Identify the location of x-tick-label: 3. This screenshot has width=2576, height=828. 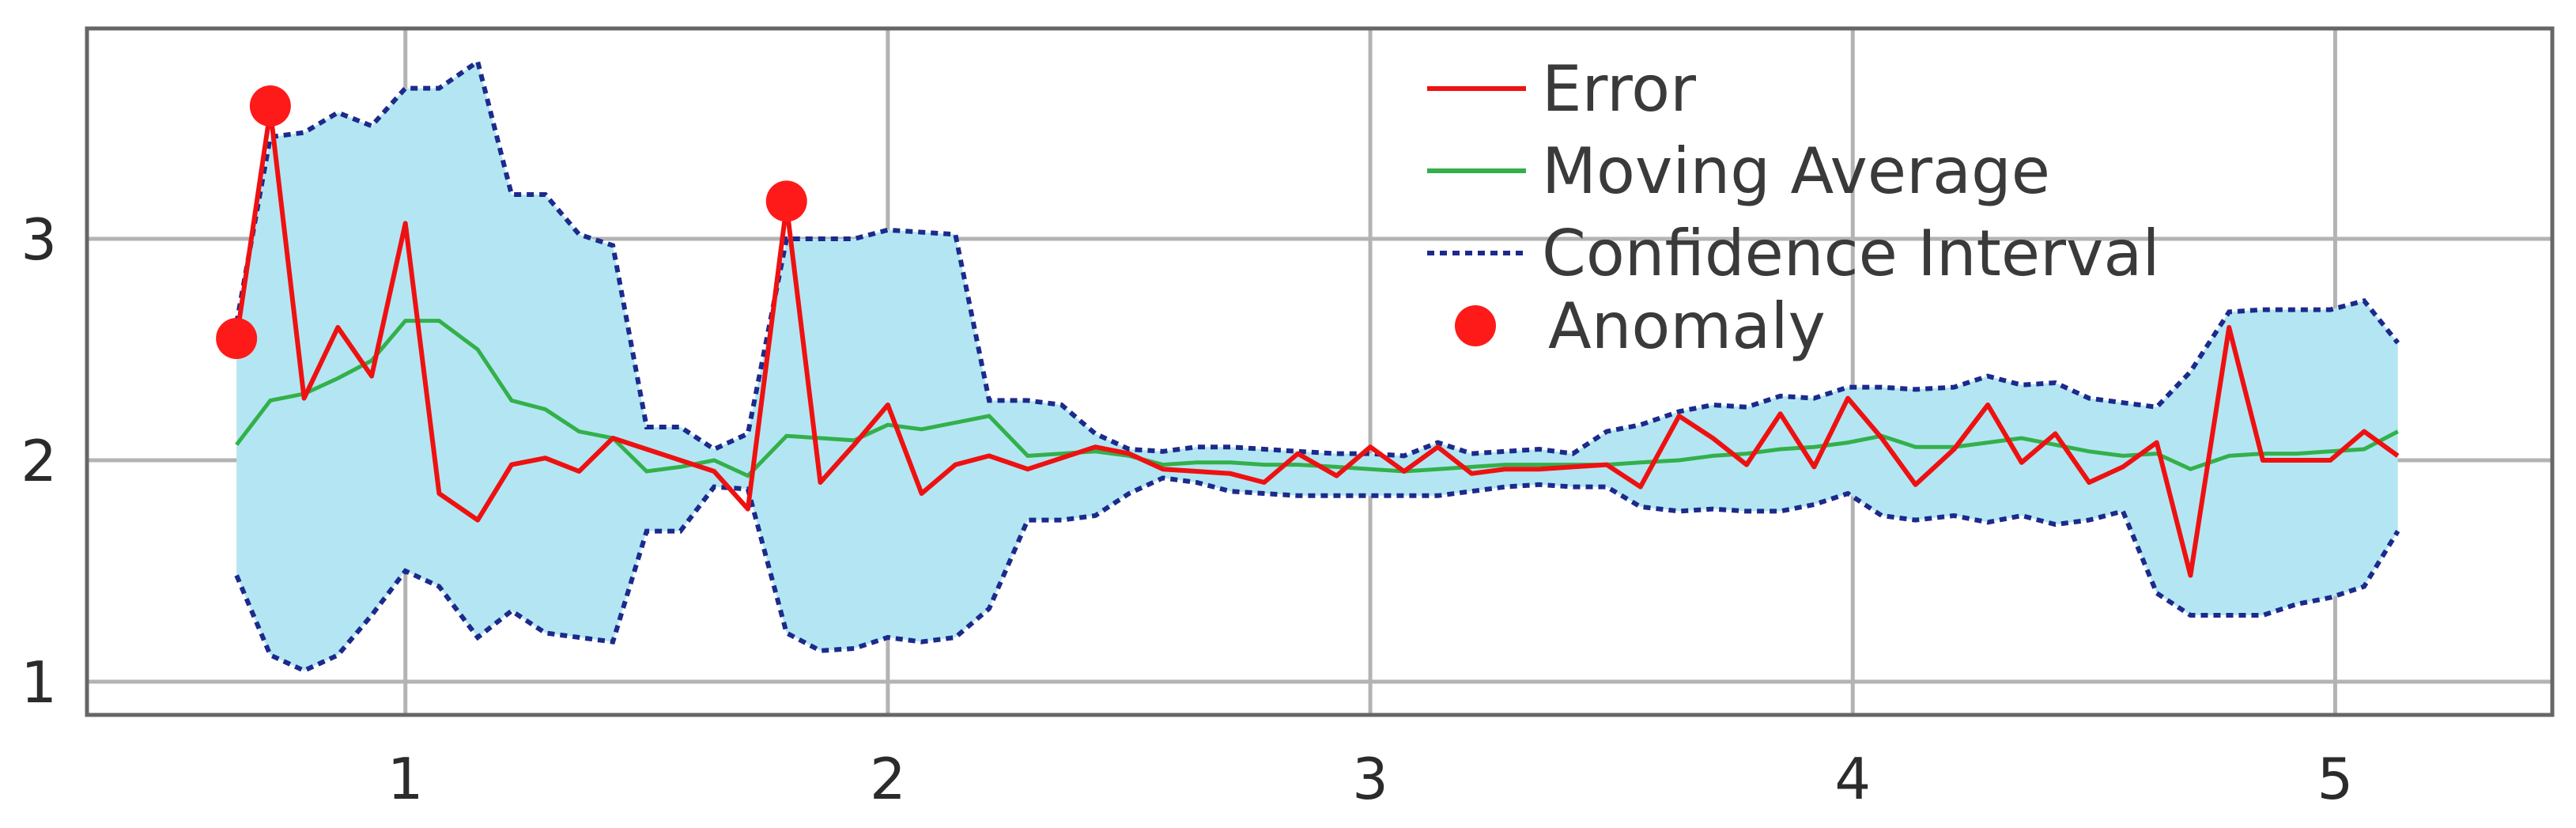
(1370, 779).